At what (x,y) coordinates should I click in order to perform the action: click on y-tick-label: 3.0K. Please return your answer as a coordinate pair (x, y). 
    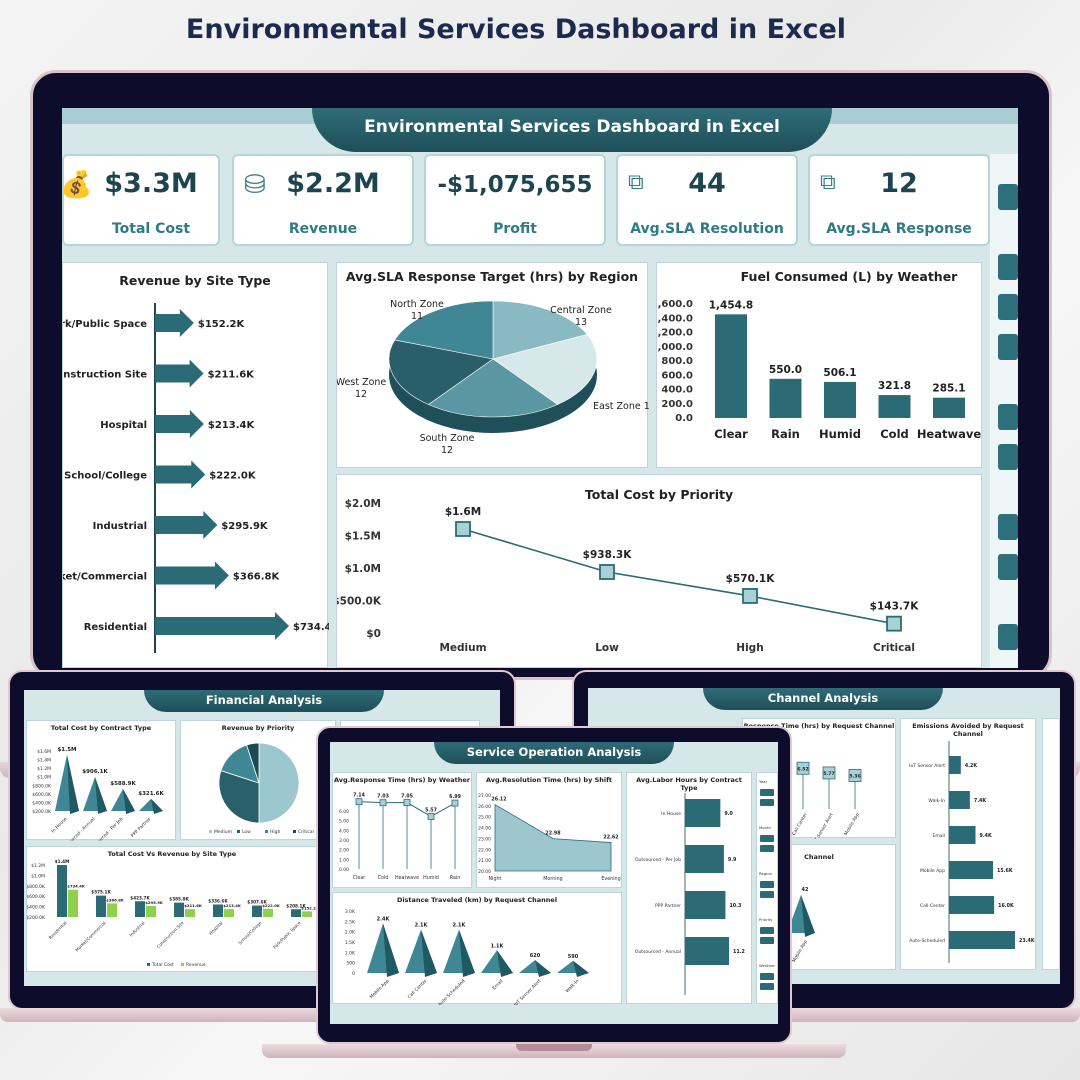
    Looking at the image, I should click on (350, 912).